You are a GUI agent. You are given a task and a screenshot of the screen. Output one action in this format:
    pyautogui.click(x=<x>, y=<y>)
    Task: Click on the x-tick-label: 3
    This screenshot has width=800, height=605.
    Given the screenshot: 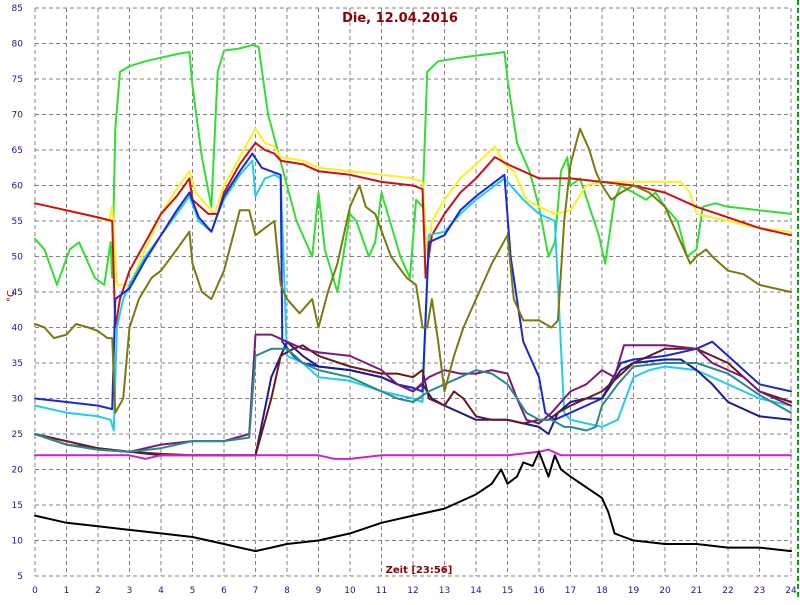 What is the action you would take?
    pyautogui.click(x=130, y=591)
    